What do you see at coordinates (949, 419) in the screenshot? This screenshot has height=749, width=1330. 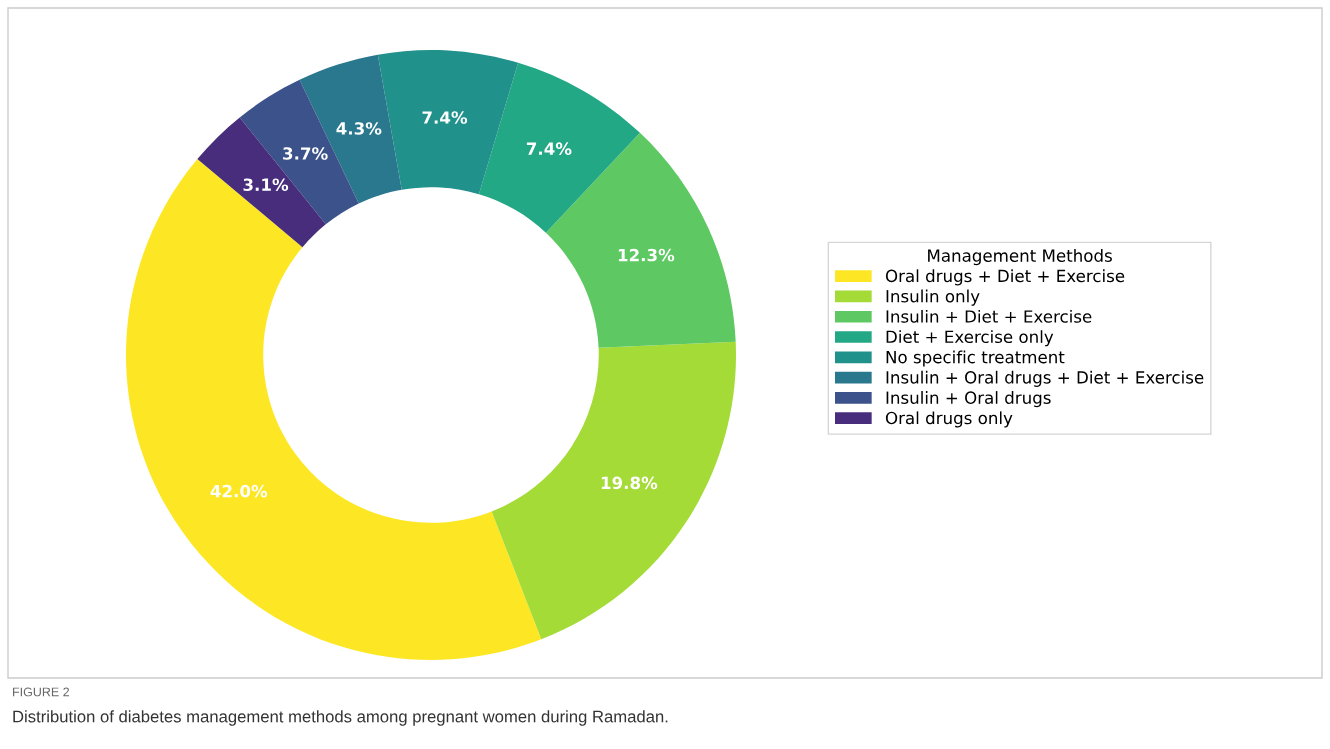 I see `legend-label: Oral drugs only` at bounding box center [949, 419].